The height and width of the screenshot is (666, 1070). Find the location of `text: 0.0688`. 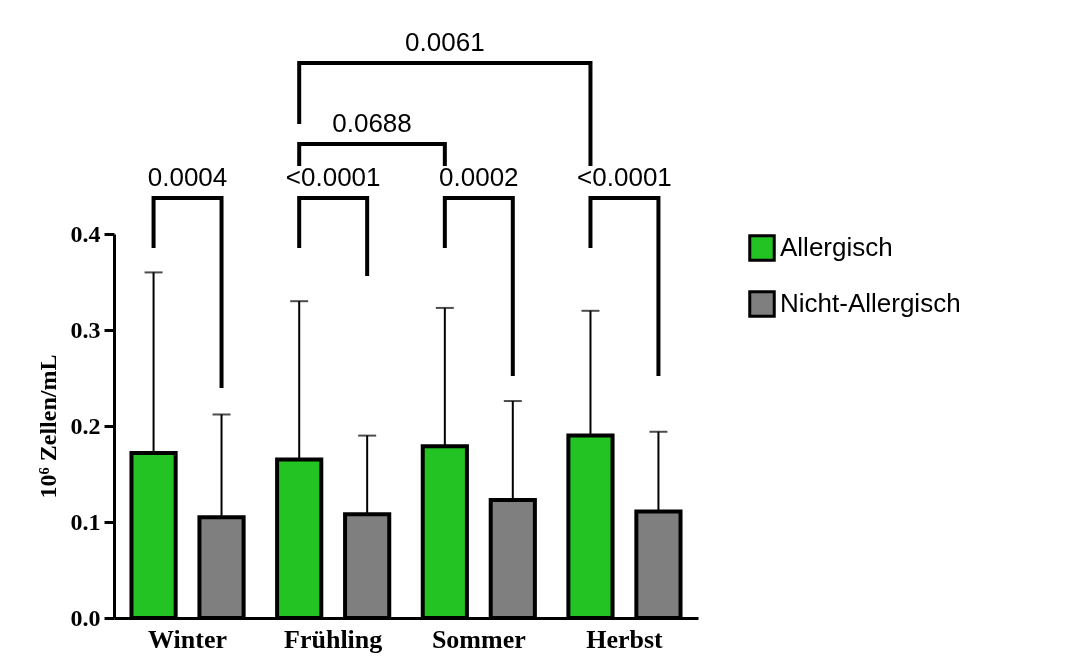

text: 0.0688 is located at coordinates (372, 123).